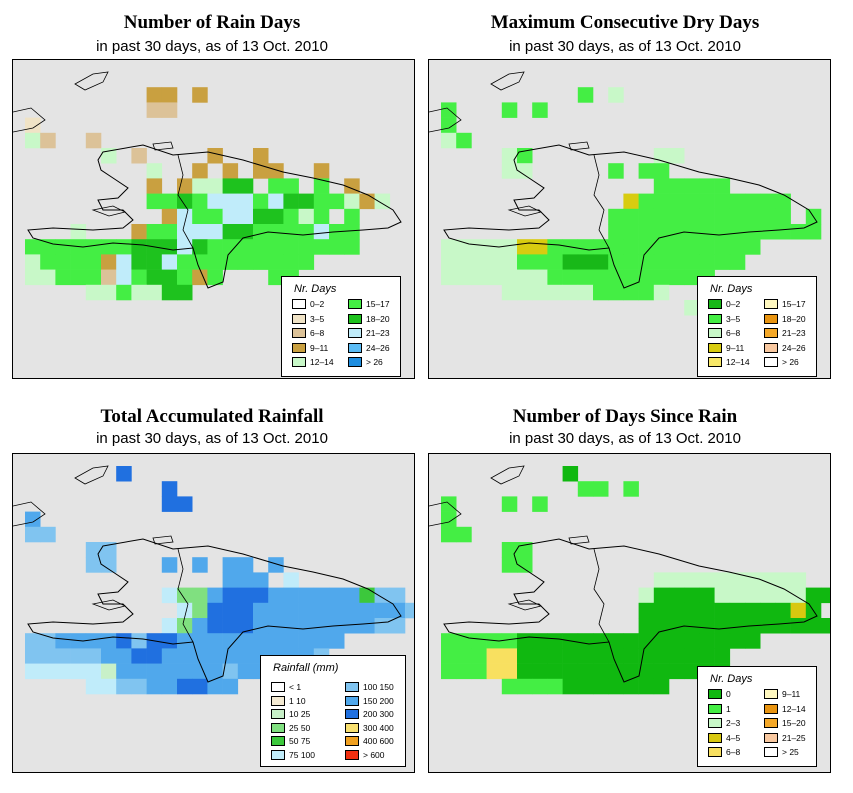 This screenshot has height=793, width=853. What do you see at coordinates (297, 700) in the screenshot?
I see `legend-label: 1 10` at bounding box center [297, 700].